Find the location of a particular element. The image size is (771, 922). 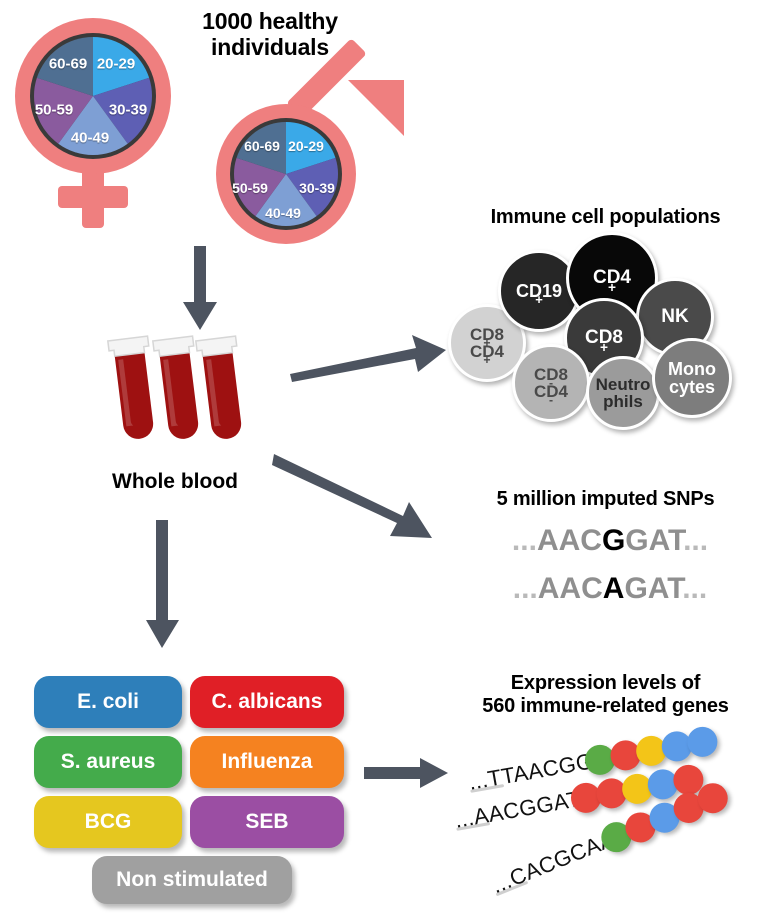

stimulus-seb: SEB is located at coordinates (267, 822).